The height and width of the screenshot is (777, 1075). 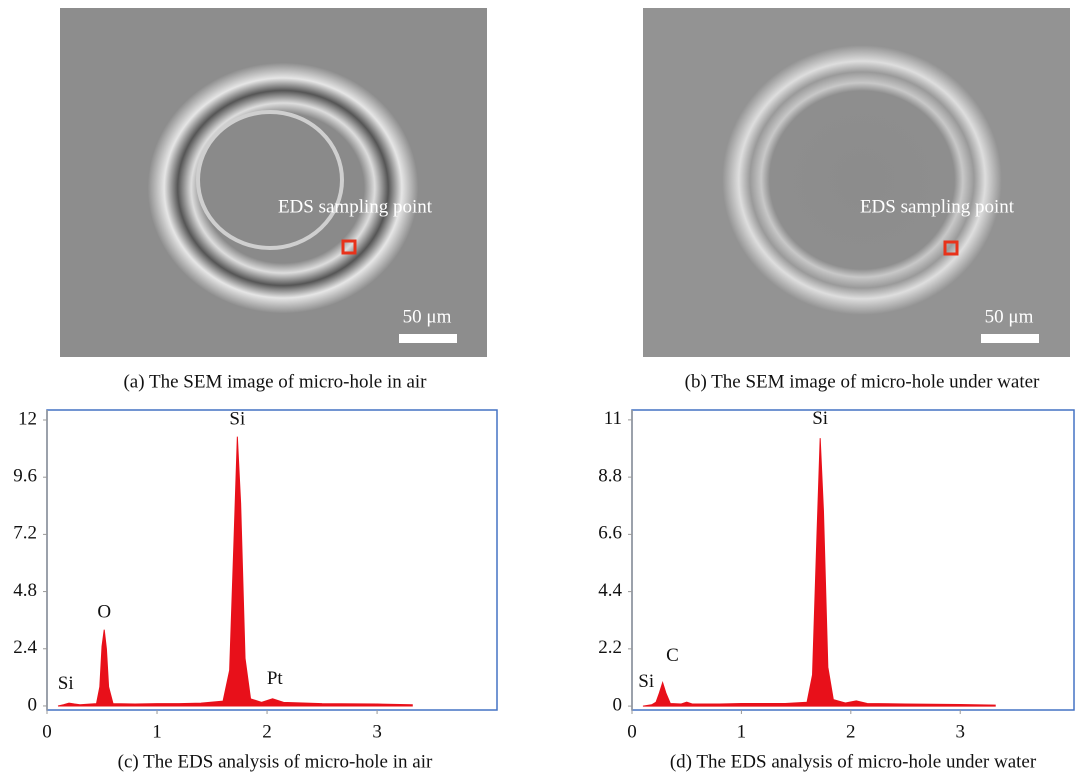 What do you see at coordinates (862, 180) in the screenshot?
I see `micro-hole` at bounding box center [862, 180].